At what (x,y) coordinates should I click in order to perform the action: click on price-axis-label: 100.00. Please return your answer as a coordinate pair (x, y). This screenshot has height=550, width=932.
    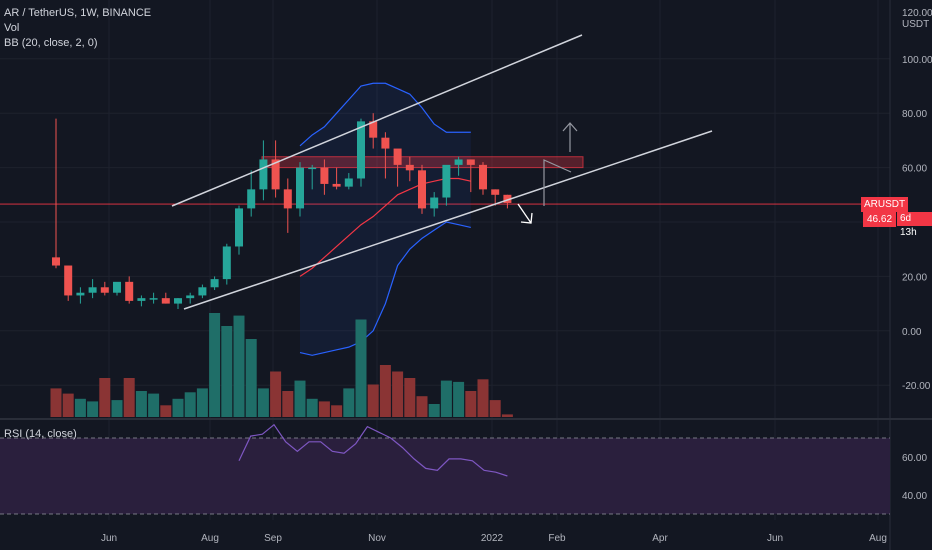
    Looking at the image, I should click on (917, 60).